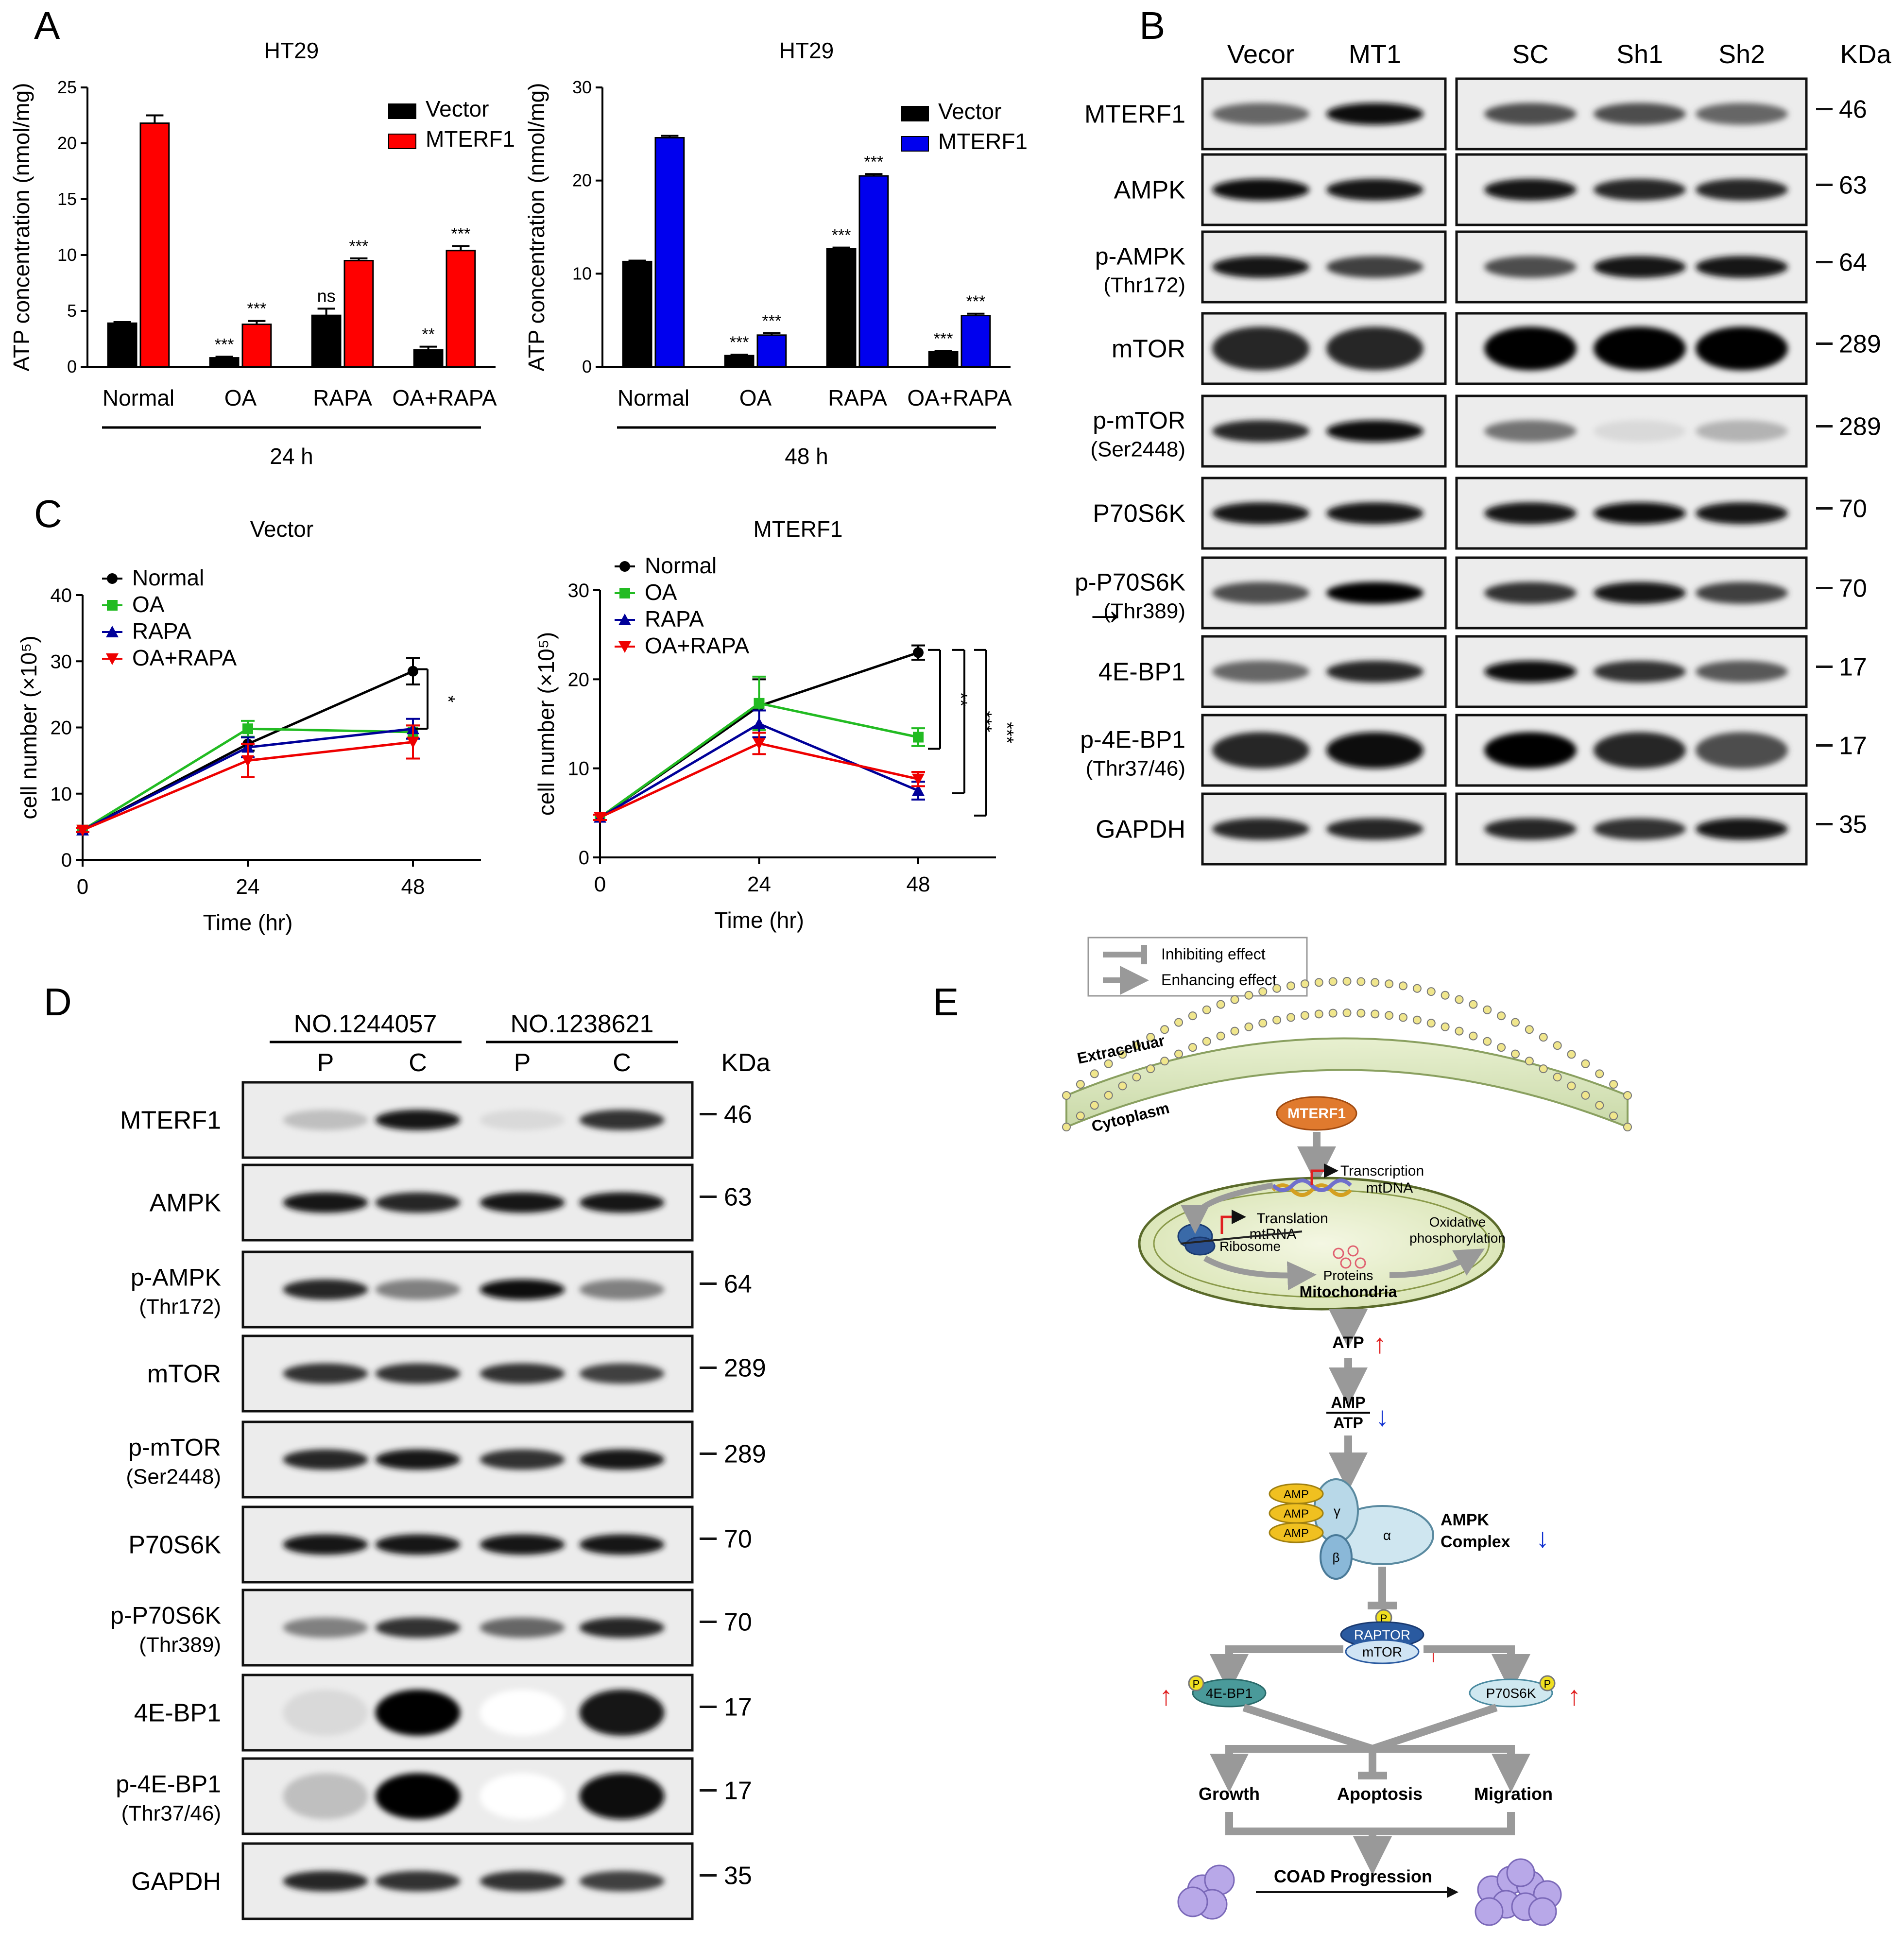 The image size is (1904, 1948). I want to click on significance-label: **, so click(961, 699).